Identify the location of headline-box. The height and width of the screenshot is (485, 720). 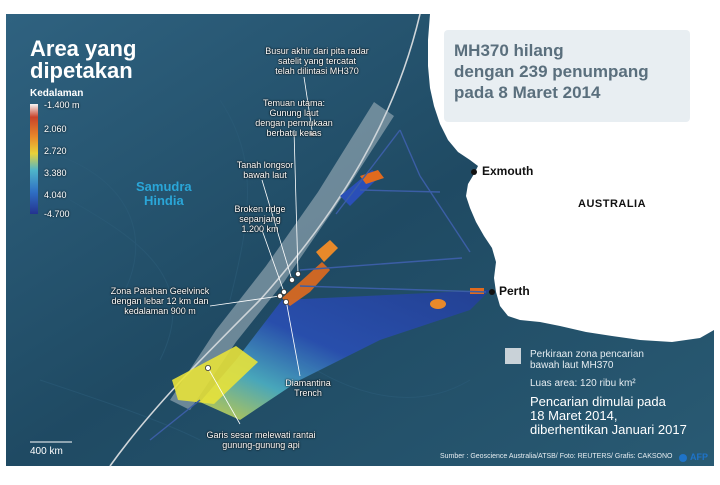
(567, 76).